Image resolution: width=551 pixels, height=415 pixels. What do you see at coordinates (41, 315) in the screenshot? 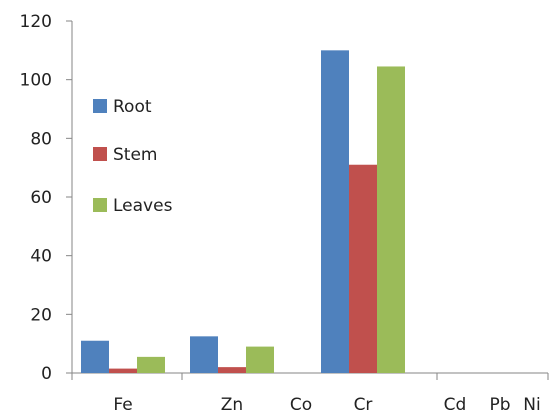
I see `y-tick-label: 20` at bounding box center [41, 315].